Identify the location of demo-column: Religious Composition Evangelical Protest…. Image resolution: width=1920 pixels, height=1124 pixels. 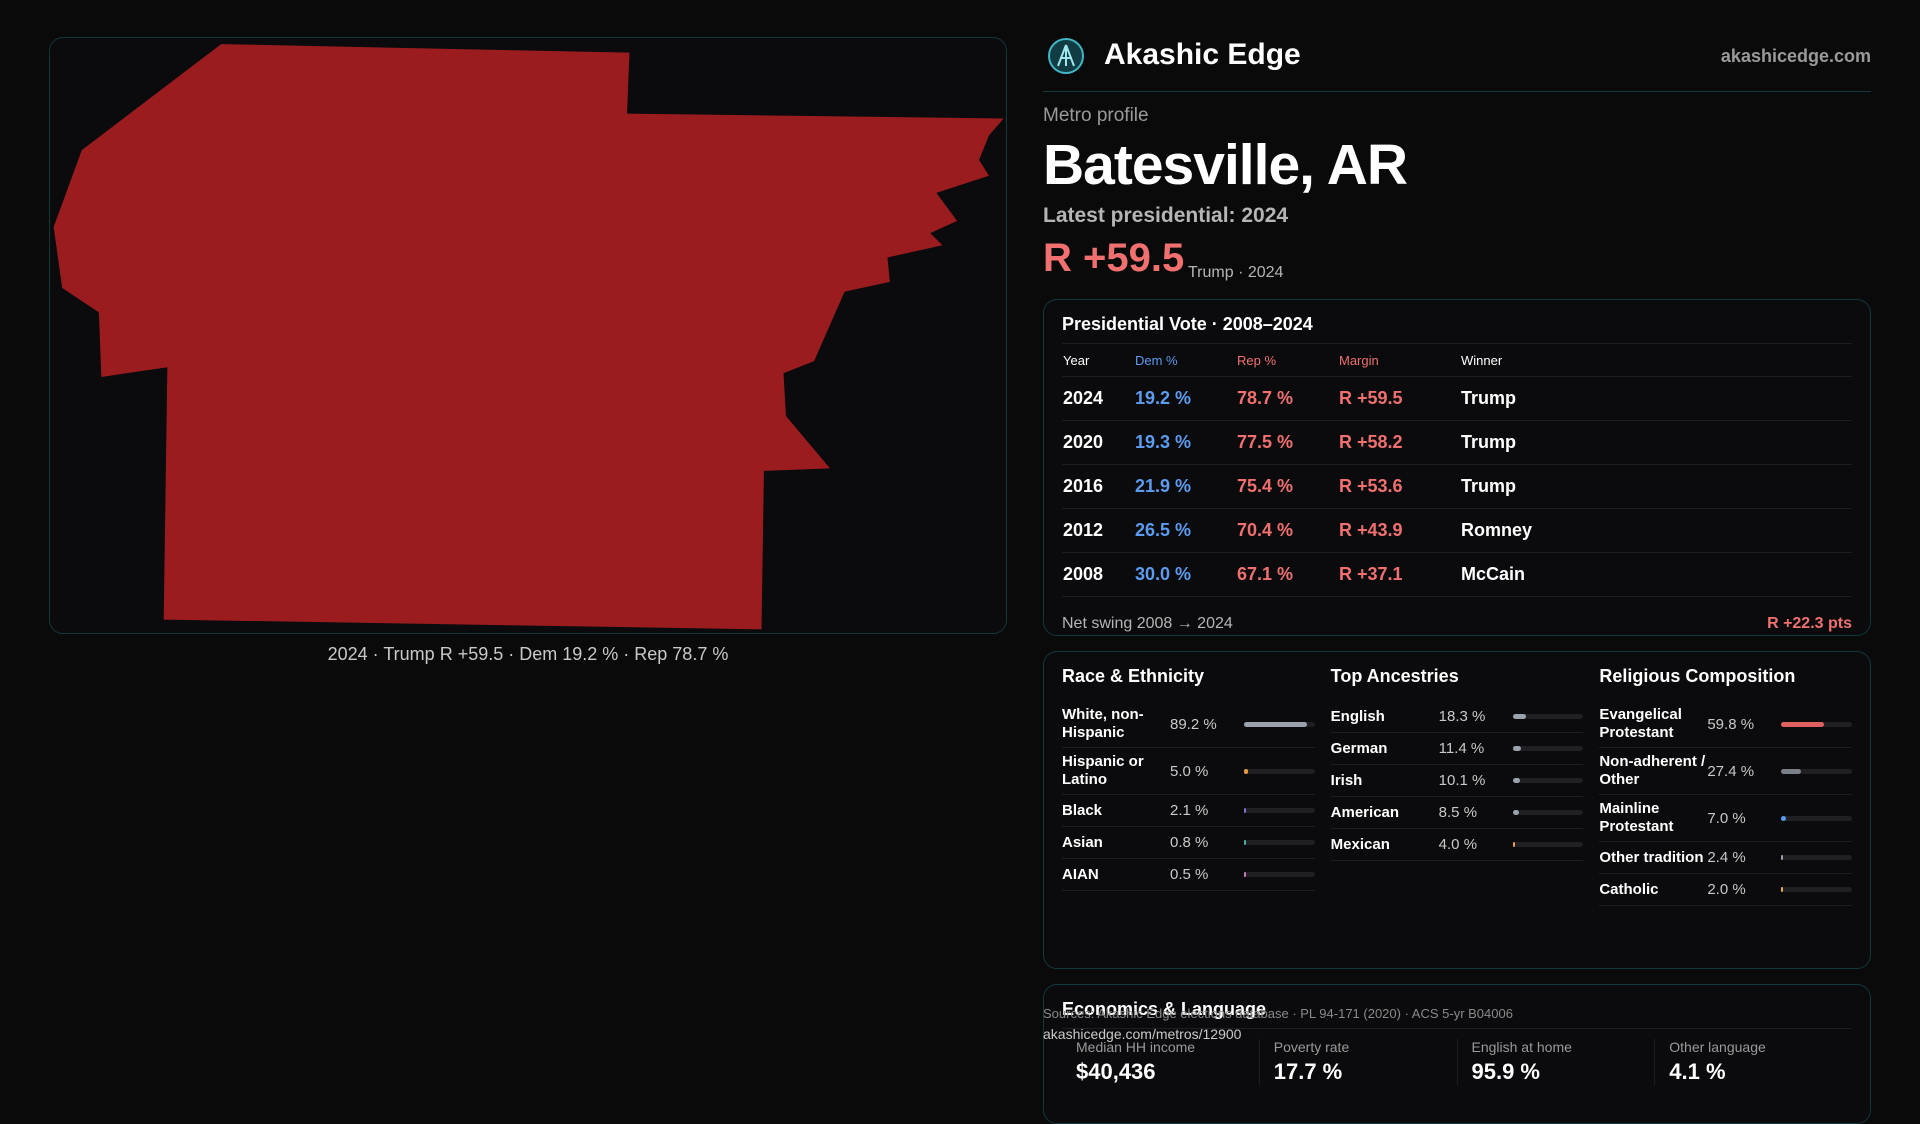
(1726, 810).